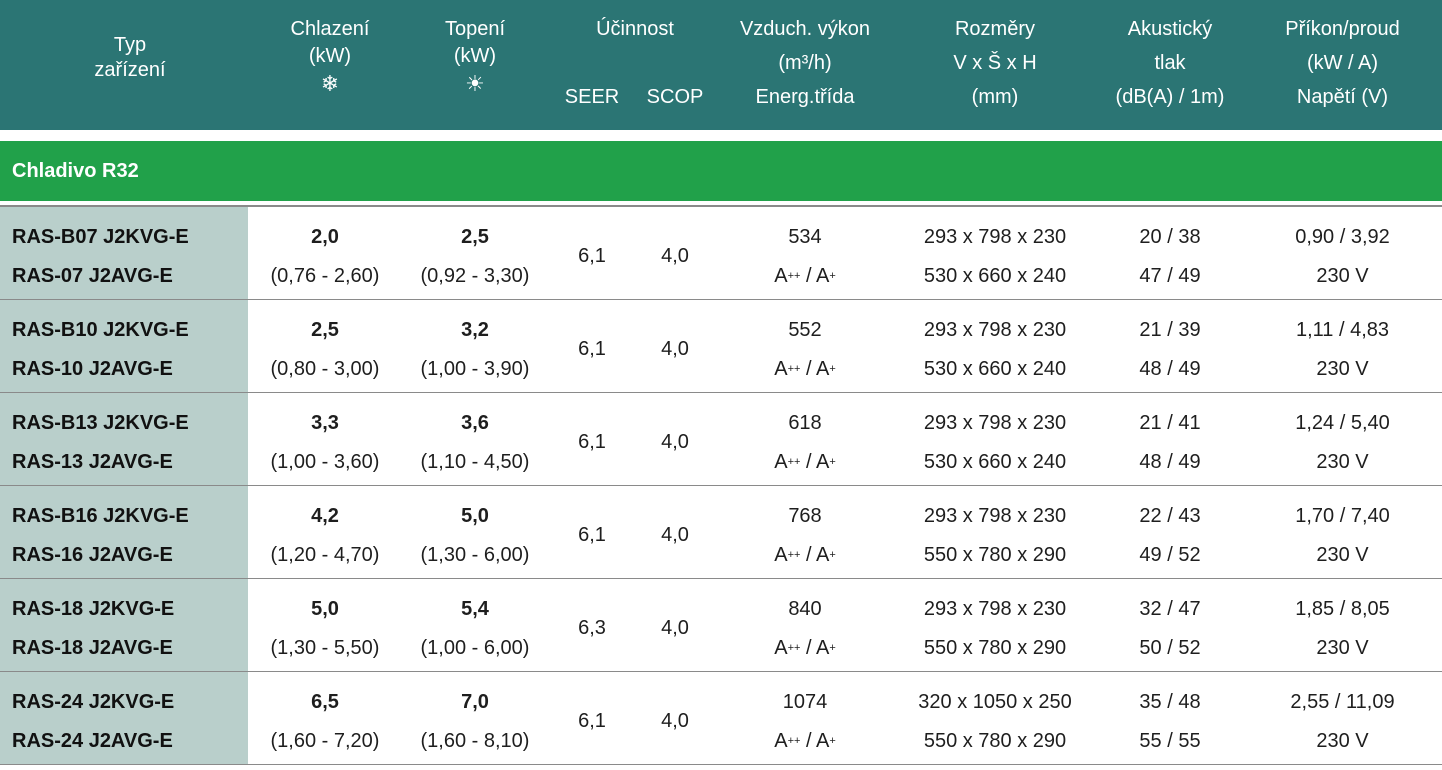  I want to click on cooling-range: (1,20 - 4,70), so click(325, 555).